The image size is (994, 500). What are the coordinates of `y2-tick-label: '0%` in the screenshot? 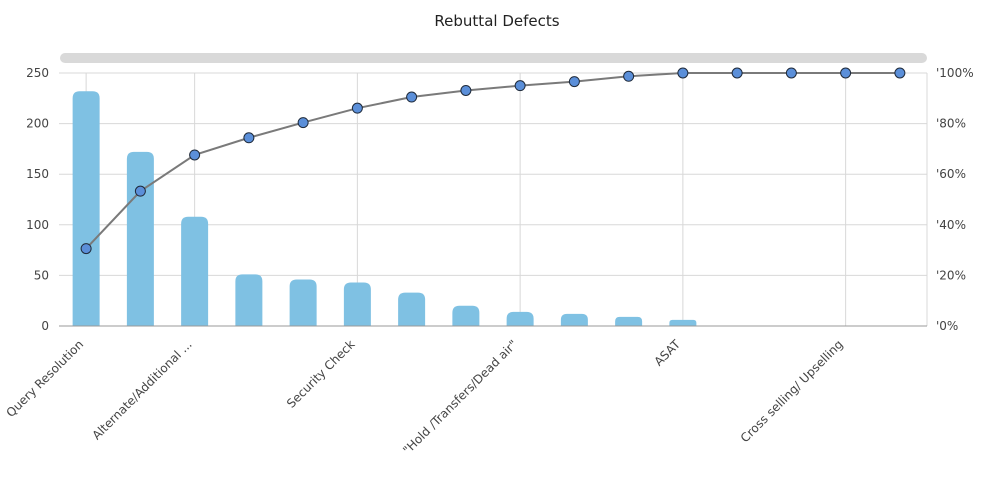 It's located at (947, 326).